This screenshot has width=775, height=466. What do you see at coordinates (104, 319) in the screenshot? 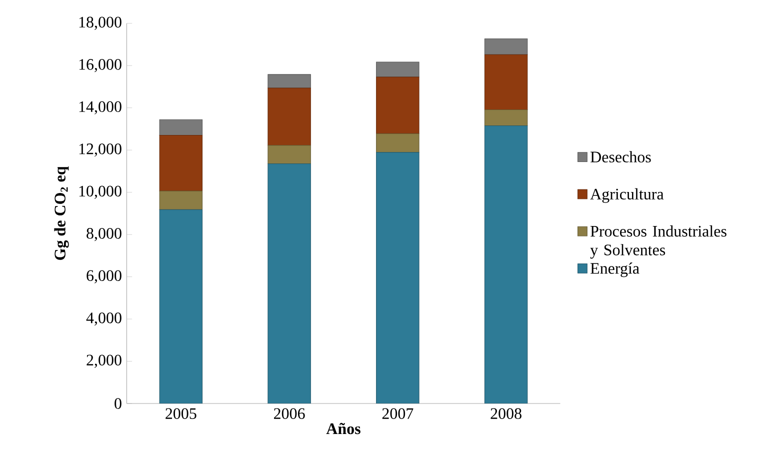
I see `y-tick-label: 4,000` at bounding box center [104, 319].